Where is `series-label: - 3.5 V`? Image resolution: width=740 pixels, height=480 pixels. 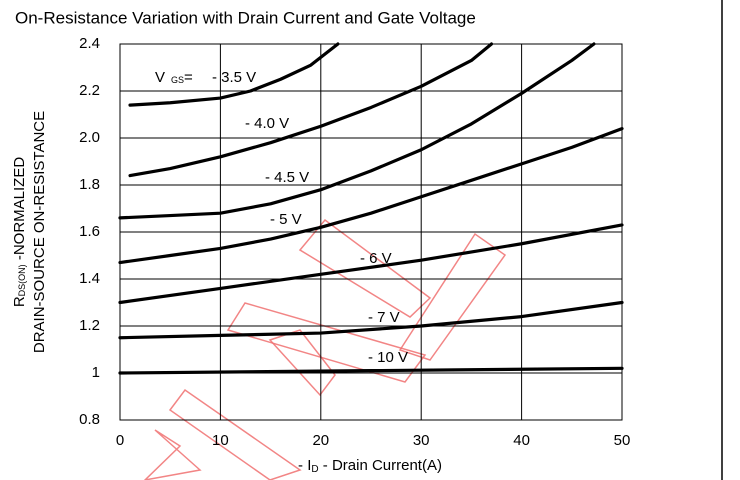
series-label: - 3.5 V is located at coordinates (234, 77).